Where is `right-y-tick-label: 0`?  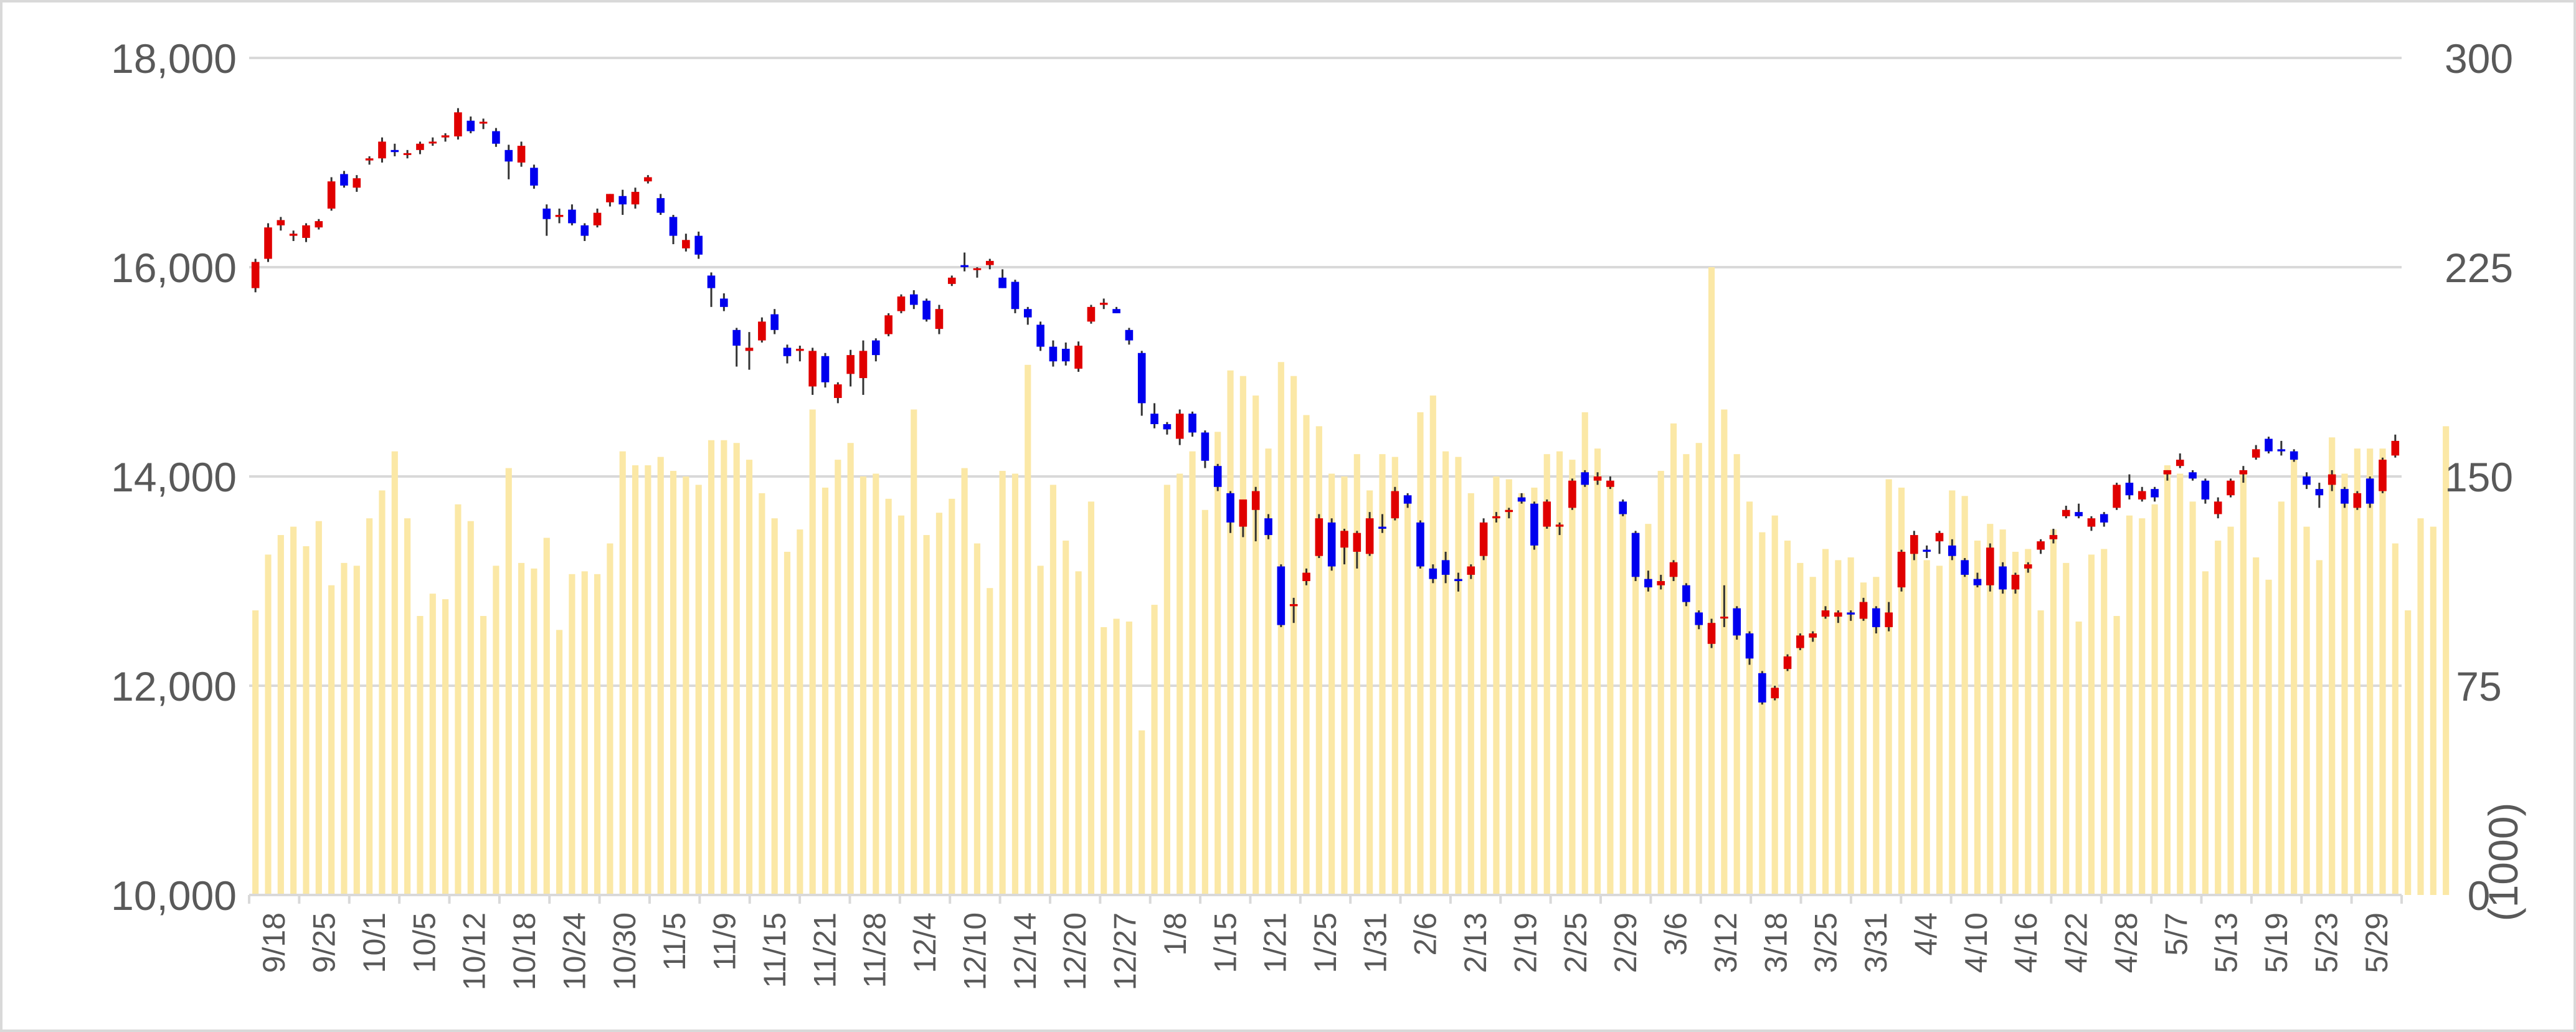
right-y-tick-label: 0 is located at coordinates (2479, 896).